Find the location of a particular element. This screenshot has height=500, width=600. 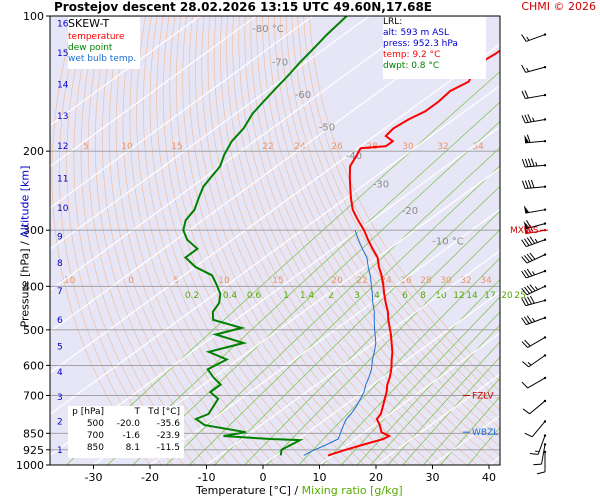

altitude-tick-label: 6 is located at coordinates (60, 321).